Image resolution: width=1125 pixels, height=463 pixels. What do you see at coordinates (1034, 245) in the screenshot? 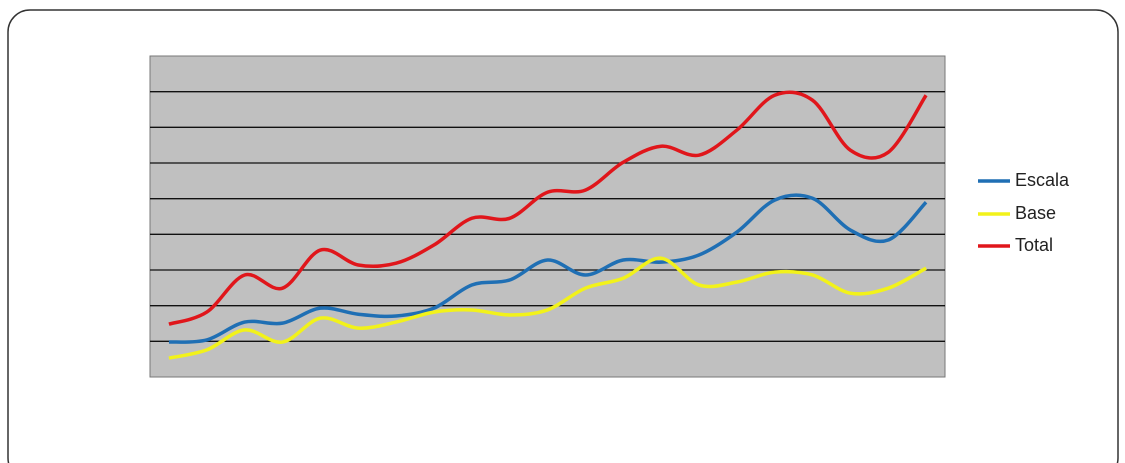
I see `legend-label: Total` at bounding box center [1034, 245].